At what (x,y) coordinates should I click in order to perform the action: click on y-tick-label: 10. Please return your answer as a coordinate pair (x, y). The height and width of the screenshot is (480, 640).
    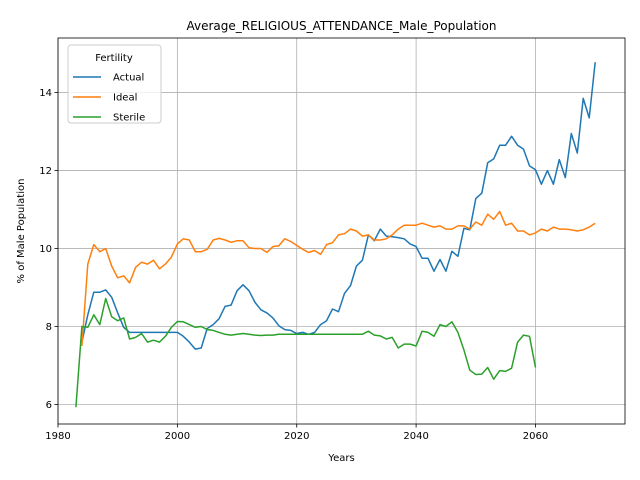
    Looking at the image, I should click on (45, 249).